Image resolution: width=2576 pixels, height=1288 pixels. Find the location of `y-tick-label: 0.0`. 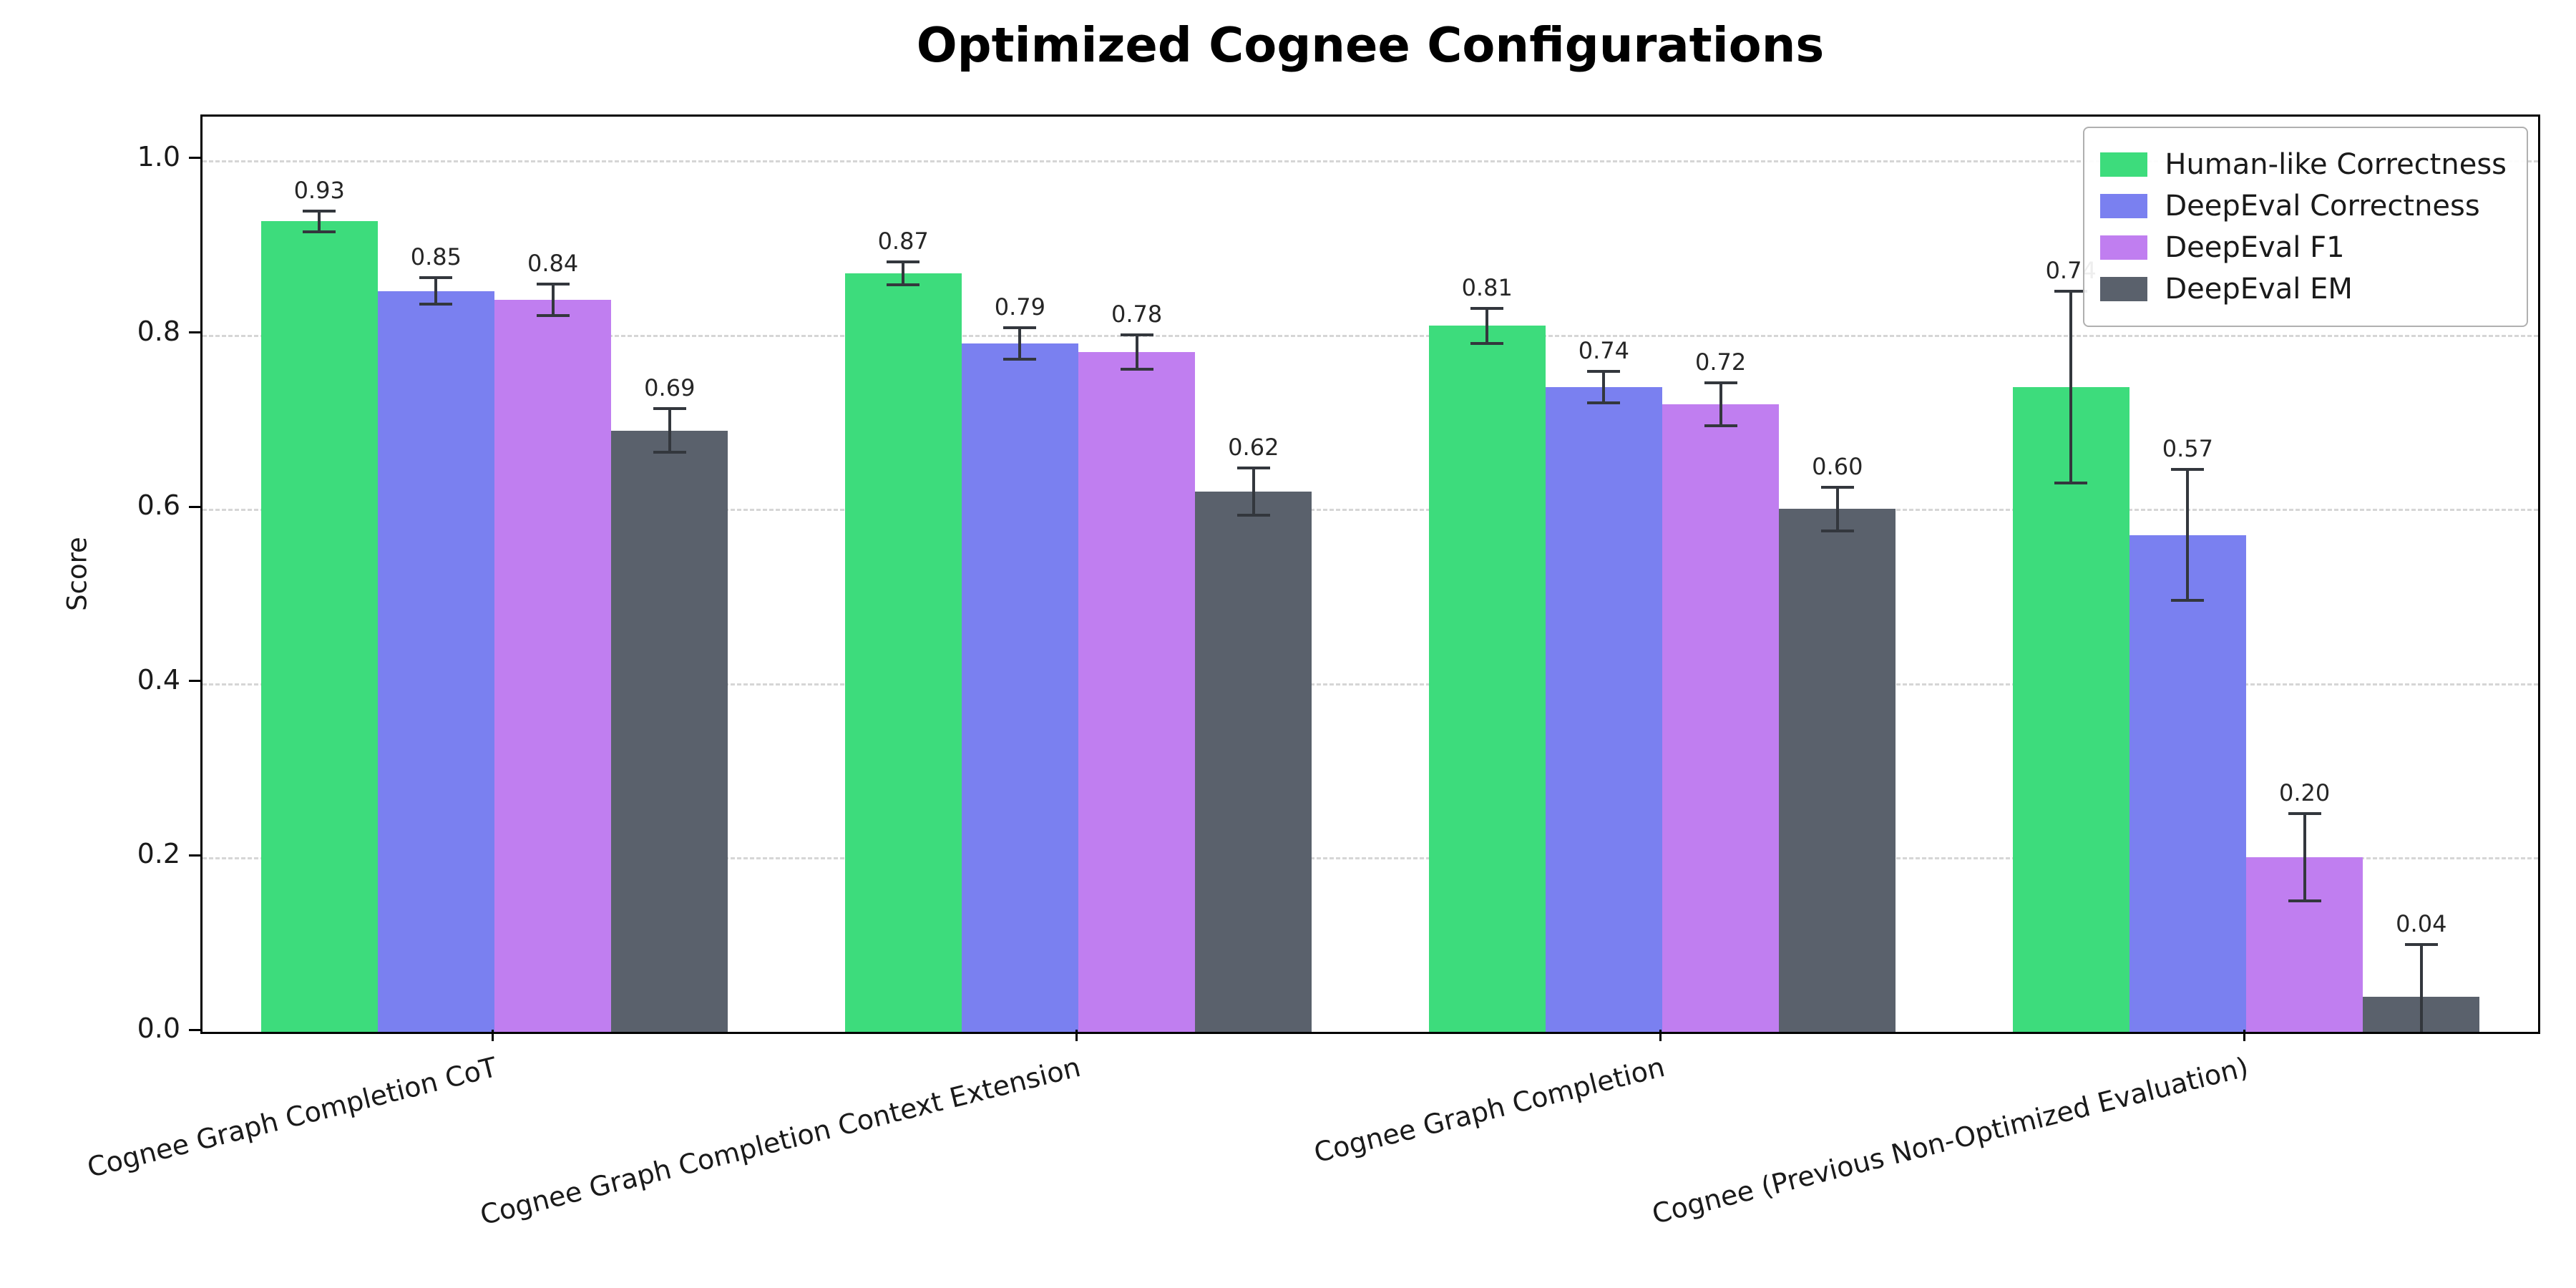

y-tick-label: 0.0 is located at coordinates (158, 1028).